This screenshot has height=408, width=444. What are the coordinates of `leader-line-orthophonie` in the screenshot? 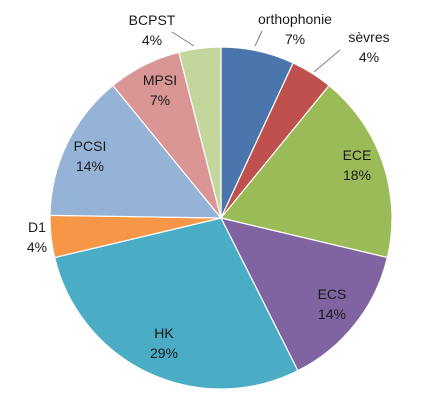 It's located at (258, 38).